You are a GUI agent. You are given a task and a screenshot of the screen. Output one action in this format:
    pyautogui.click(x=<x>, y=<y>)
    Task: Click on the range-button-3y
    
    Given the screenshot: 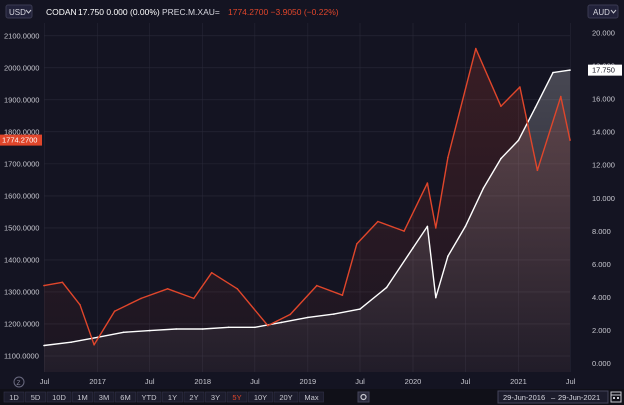 What is the action you would take?
    pyautogui.click(x=215, y=397)
    